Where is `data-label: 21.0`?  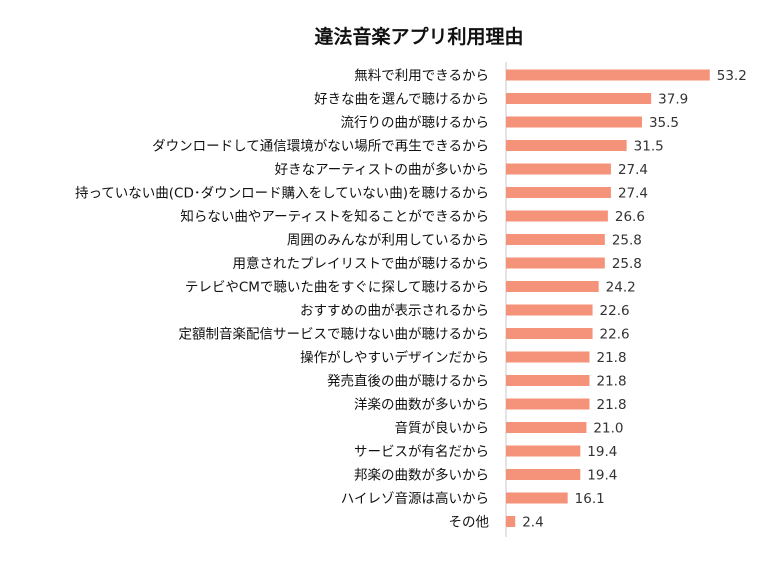
data-label: 21.0 is located at coordinates (608, 429).